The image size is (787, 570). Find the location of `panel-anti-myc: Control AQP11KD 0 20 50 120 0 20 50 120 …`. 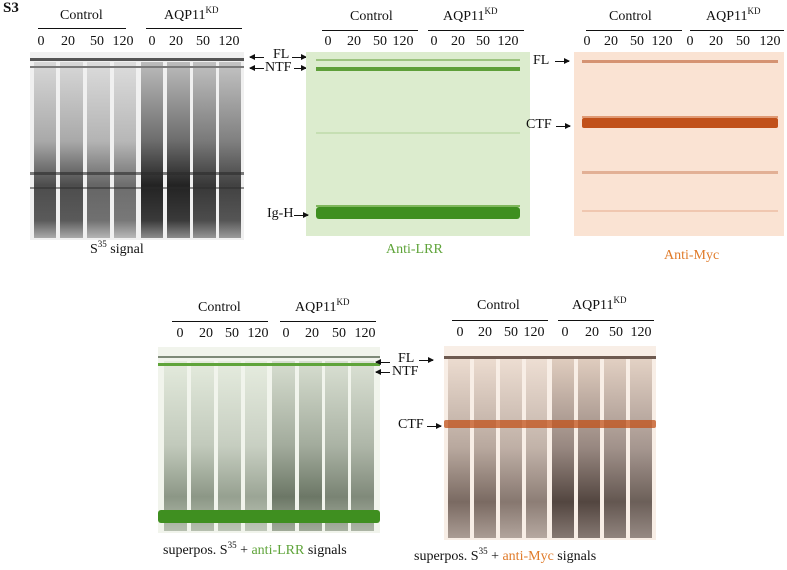

panel-anti-myc: Control AQP11KD 0 20 50 120 0 20 50 120 … is located at coordinates (673, 135).